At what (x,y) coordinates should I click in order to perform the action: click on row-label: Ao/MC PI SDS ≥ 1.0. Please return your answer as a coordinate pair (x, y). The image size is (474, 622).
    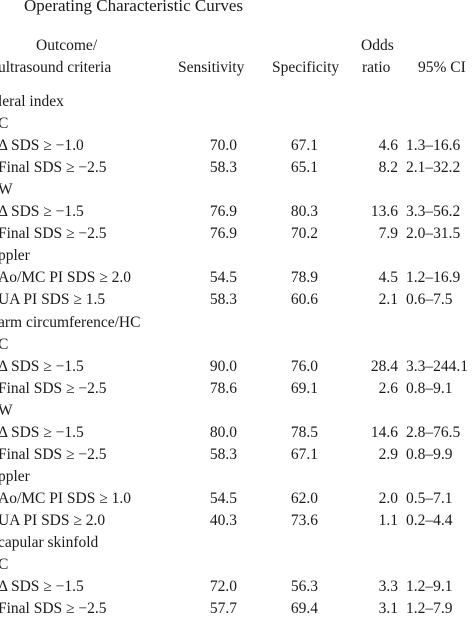
    Looking at the image, I should click on (65, 498).